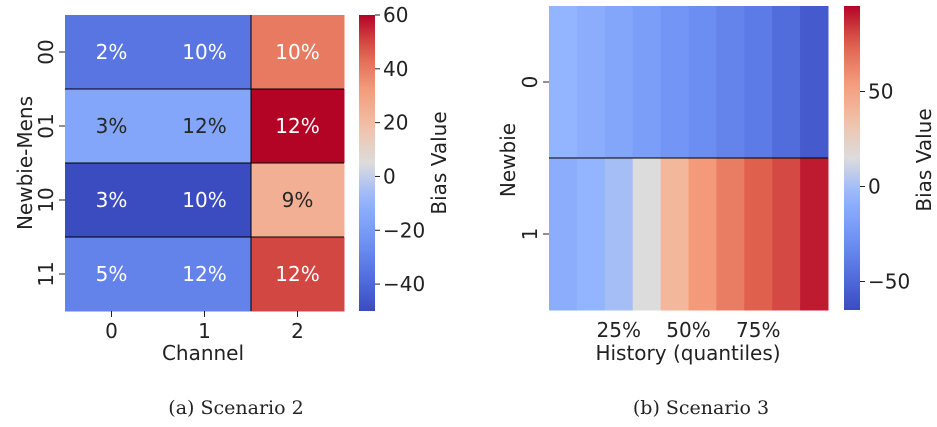  I want to click on heatmap-a-cell-r1-c2, so click(298, 126).